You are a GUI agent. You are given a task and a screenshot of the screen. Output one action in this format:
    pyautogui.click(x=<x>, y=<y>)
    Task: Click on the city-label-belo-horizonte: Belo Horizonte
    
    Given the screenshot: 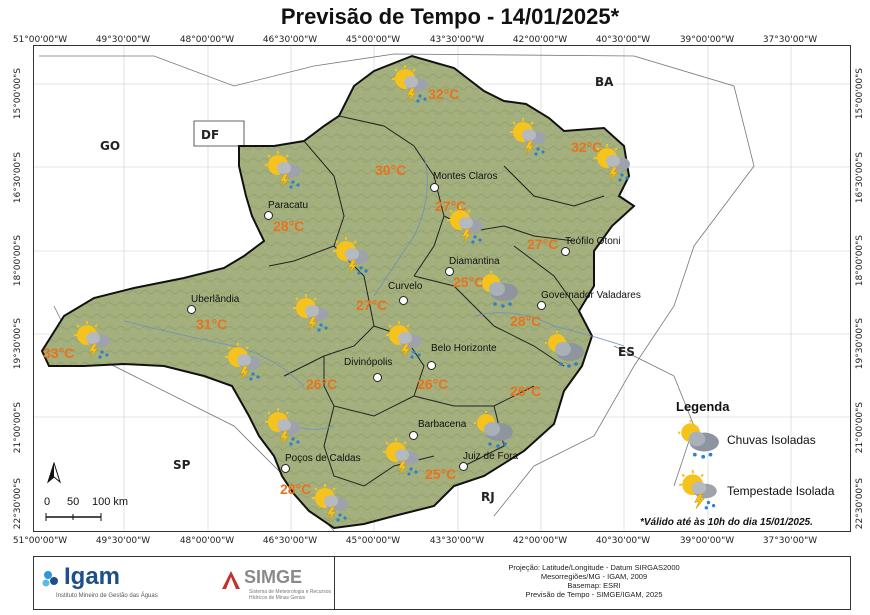 What is the action you would take?
    pyautogui.click(x=464, y=348)
    